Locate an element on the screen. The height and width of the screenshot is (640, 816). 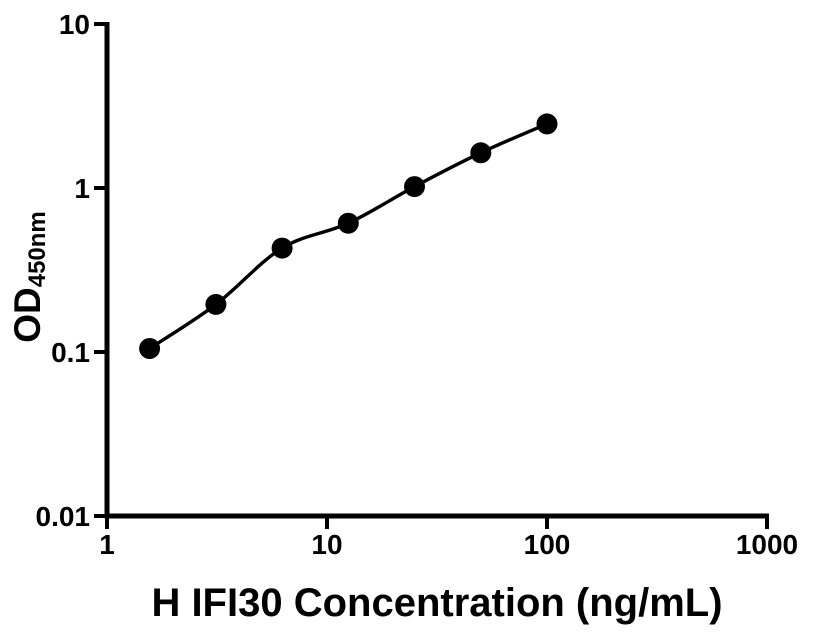
y-tick-label: 10 is located at coordinates (74, 24).